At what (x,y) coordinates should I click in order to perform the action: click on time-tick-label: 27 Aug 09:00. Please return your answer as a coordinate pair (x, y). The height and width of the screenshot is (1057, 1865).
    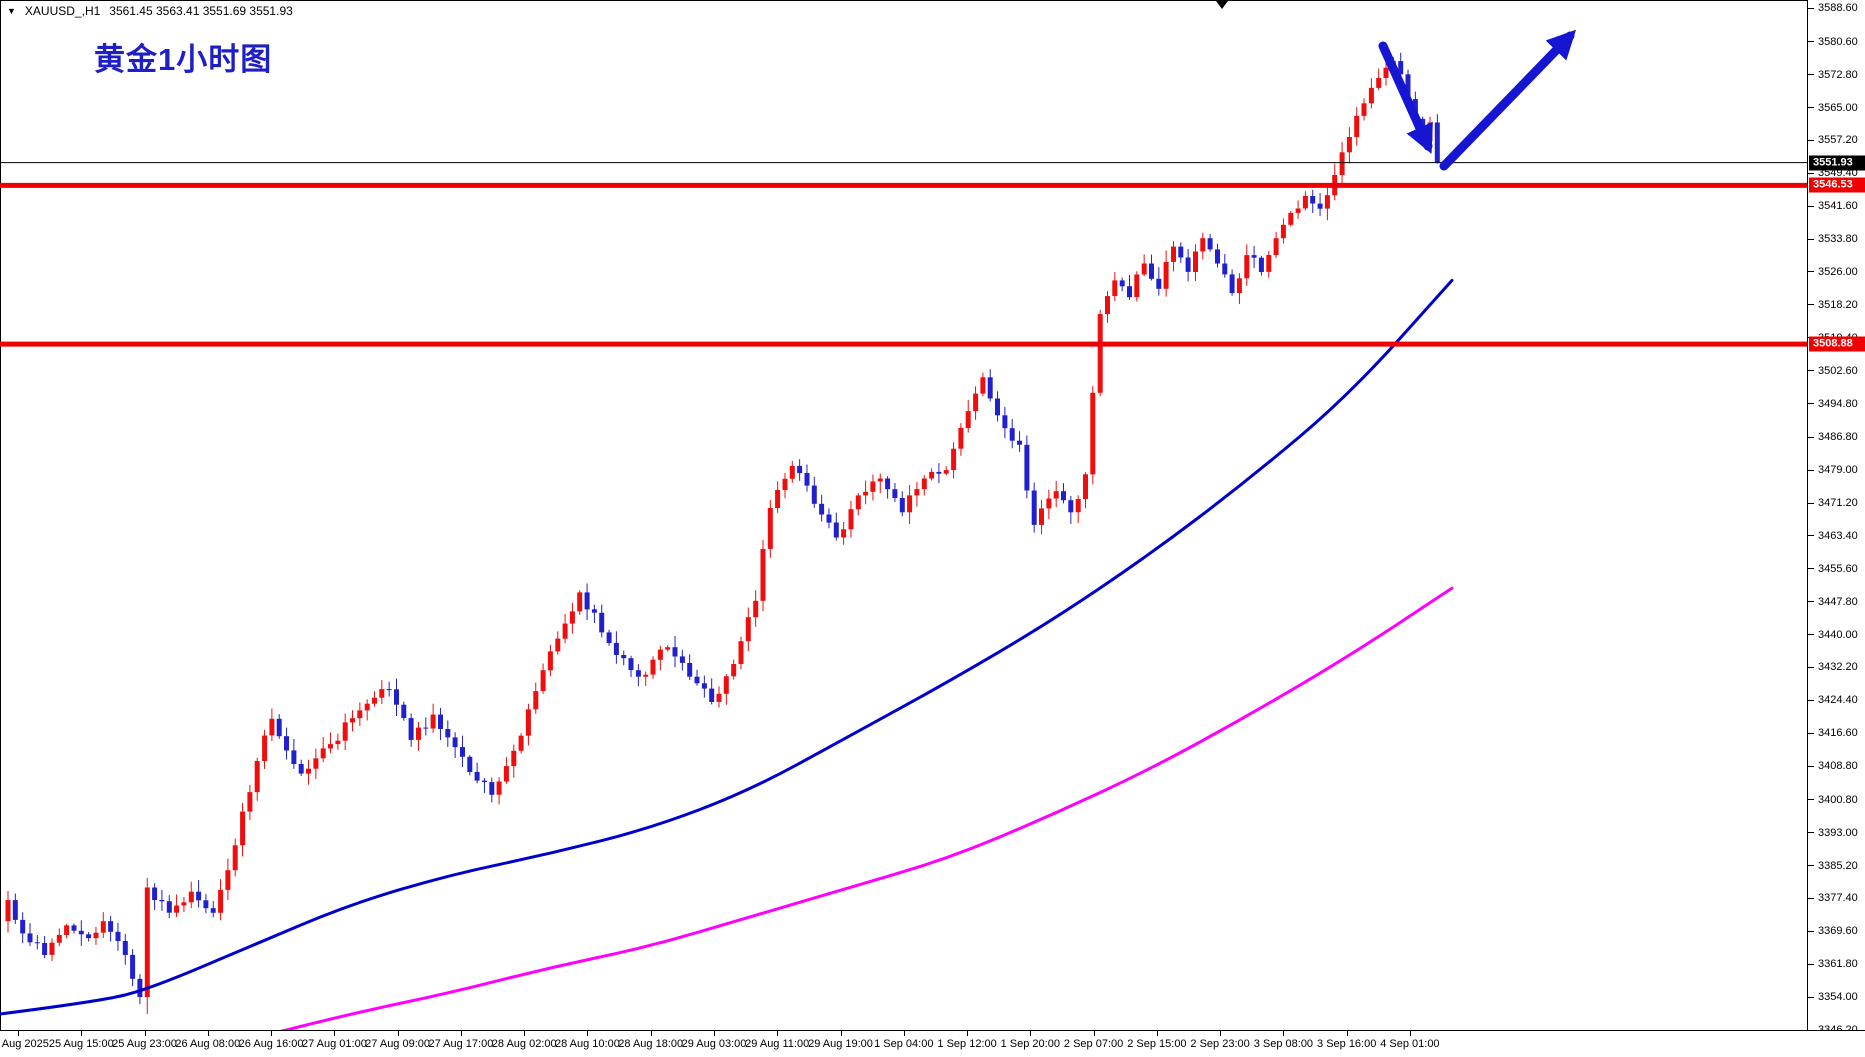
    Looking at the image, I should click on (398, 1044).